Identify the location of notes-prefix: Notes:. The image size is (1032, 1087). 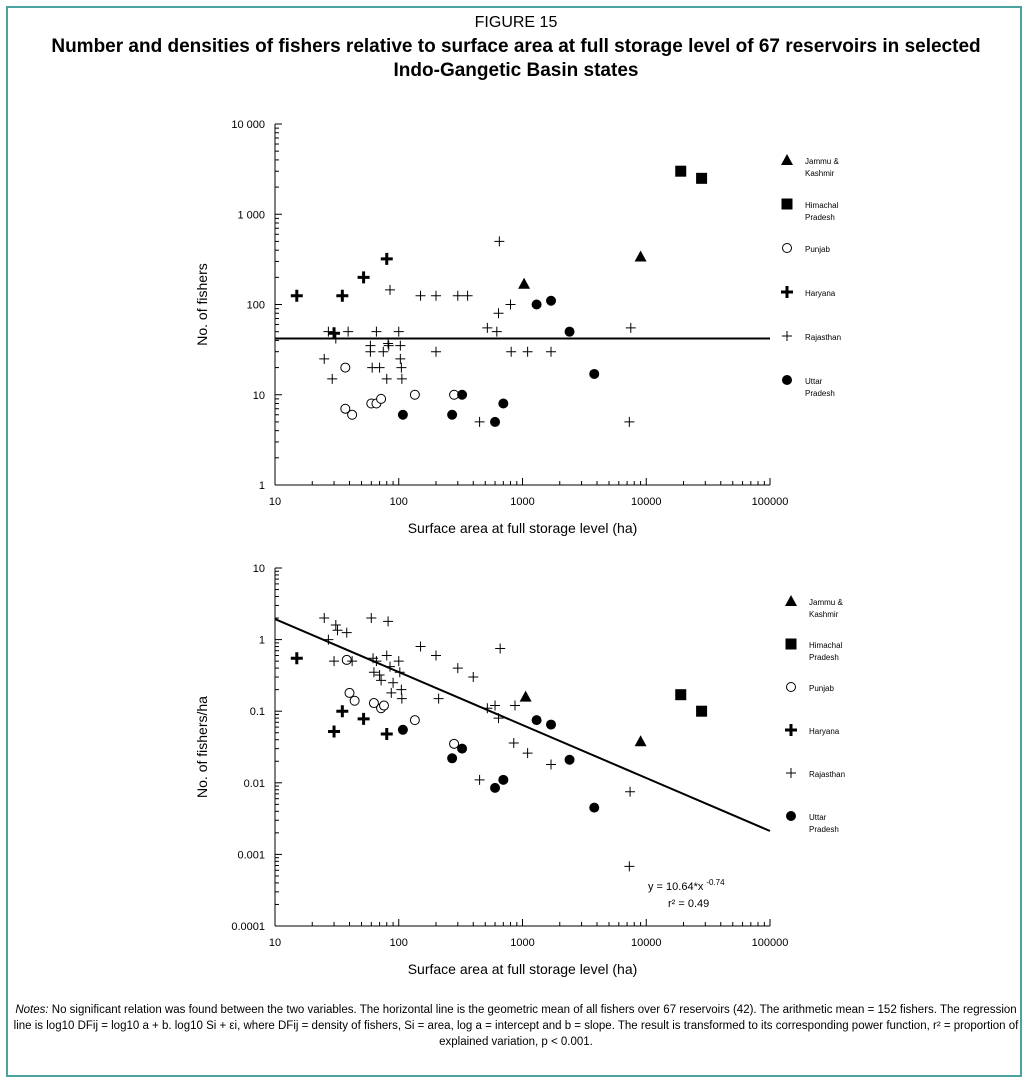
(32, 1010).